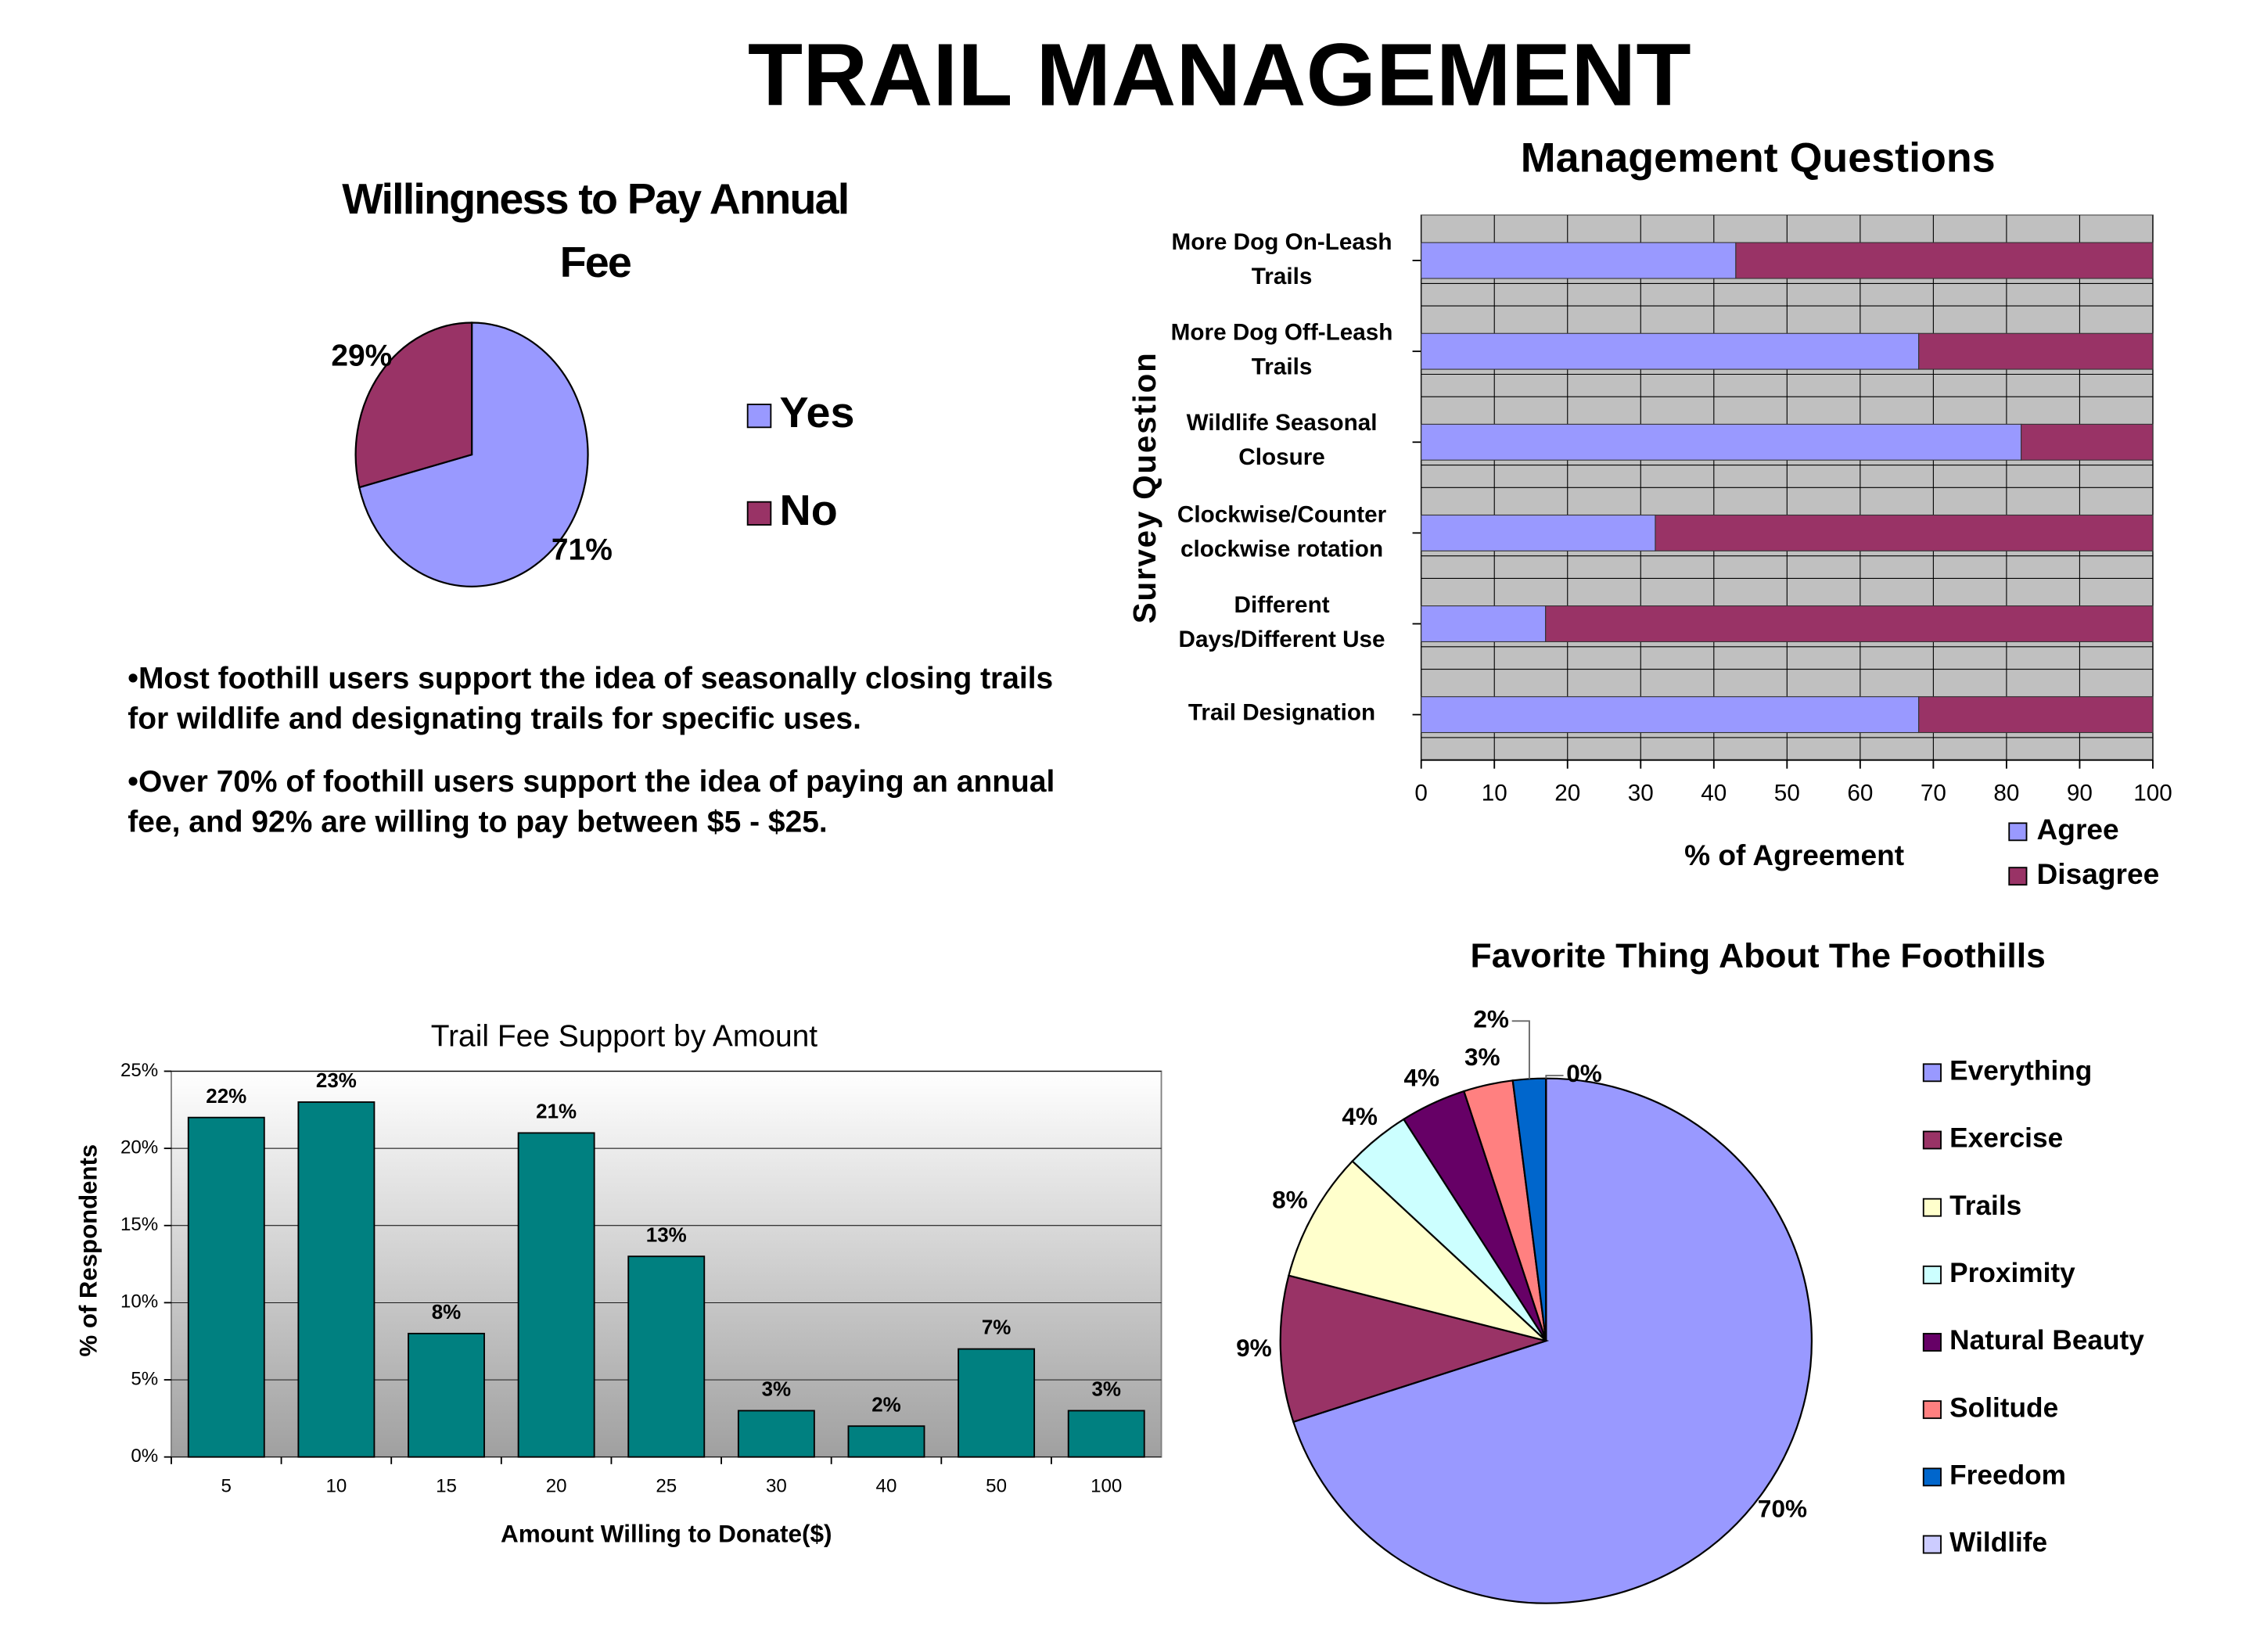  I want to click on y-tick-label: Clockwise/Counter clockwise rotation, so click(1282, 532).